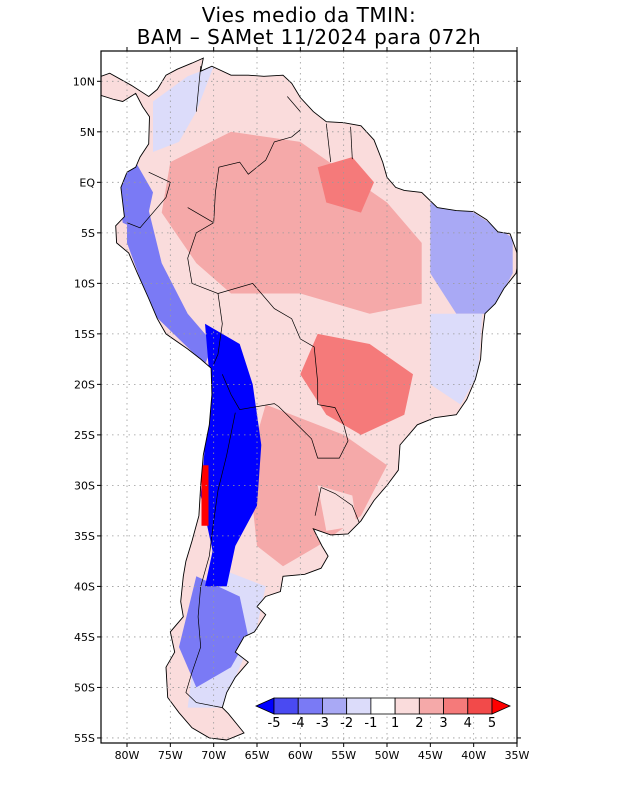 This screenshot has height=800, width=618. I want to click on colorbar-label: 4, so click(468, 723).